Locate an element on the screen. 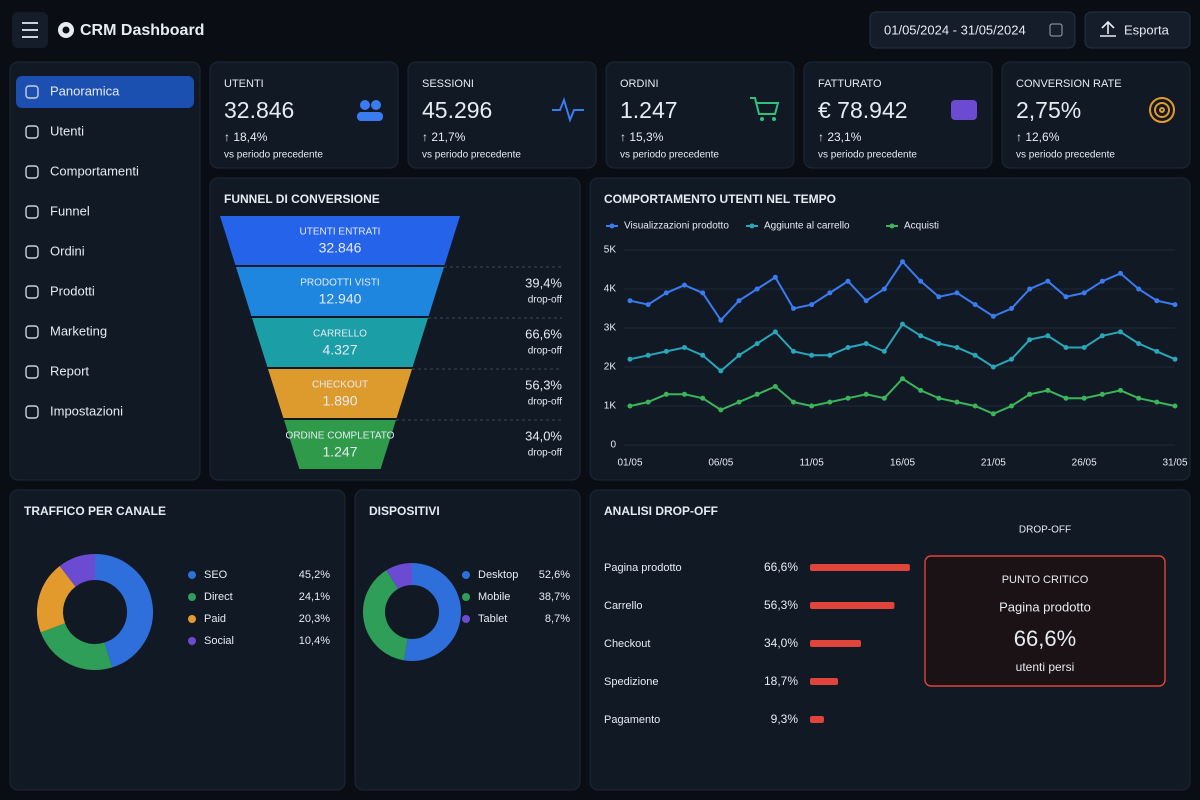 Image resolution: width=1200 pixels, height=800 pixels. legend-label: Tablet is located at coordinates (492, 619).